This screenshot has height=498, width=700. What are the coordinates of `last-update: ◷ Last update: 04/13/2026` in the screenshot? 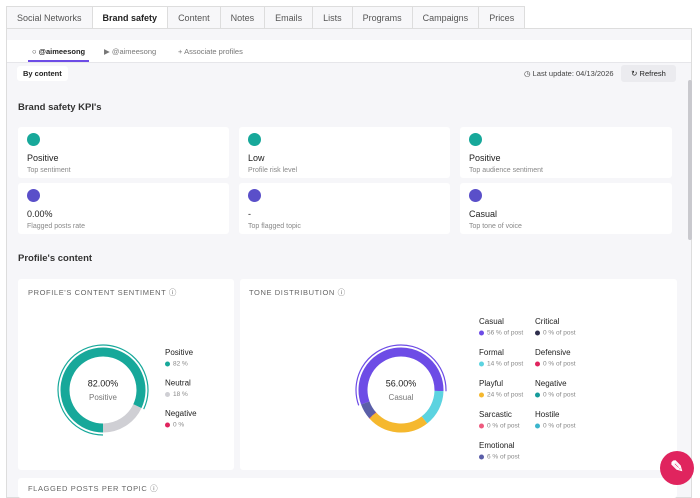 It's located at (569, 73).